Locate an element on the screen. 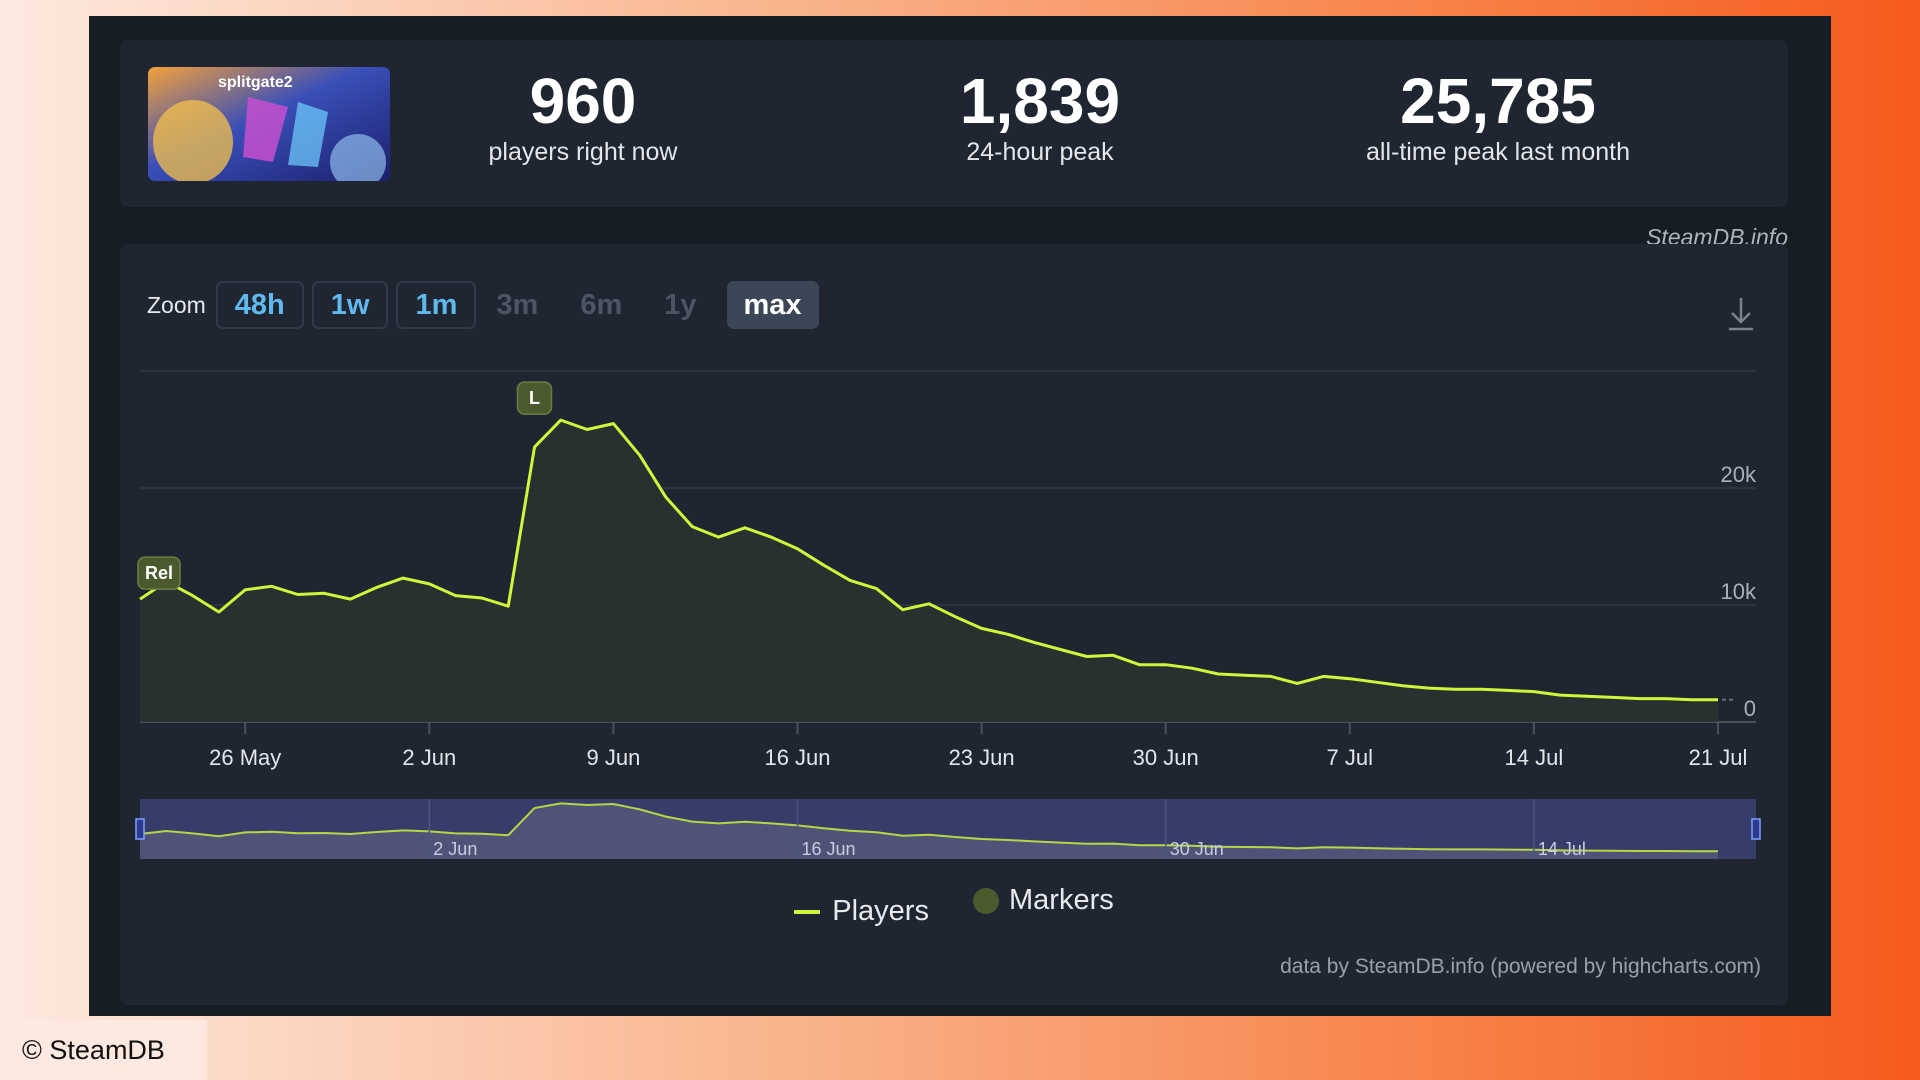  navigator-tick-label: 14 Jul is located at coordinates (1562, 849).